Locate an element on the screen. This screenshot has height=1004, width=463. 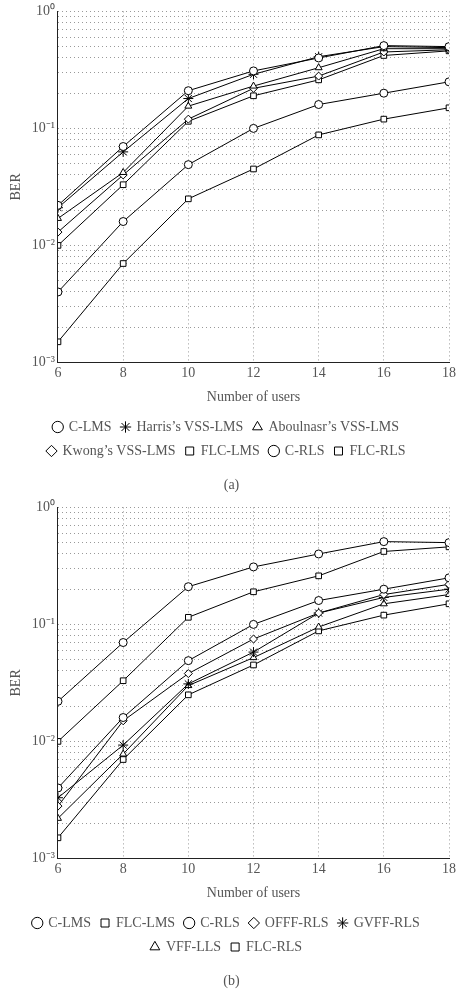
text: (b) is located at coordinates (231, 980).